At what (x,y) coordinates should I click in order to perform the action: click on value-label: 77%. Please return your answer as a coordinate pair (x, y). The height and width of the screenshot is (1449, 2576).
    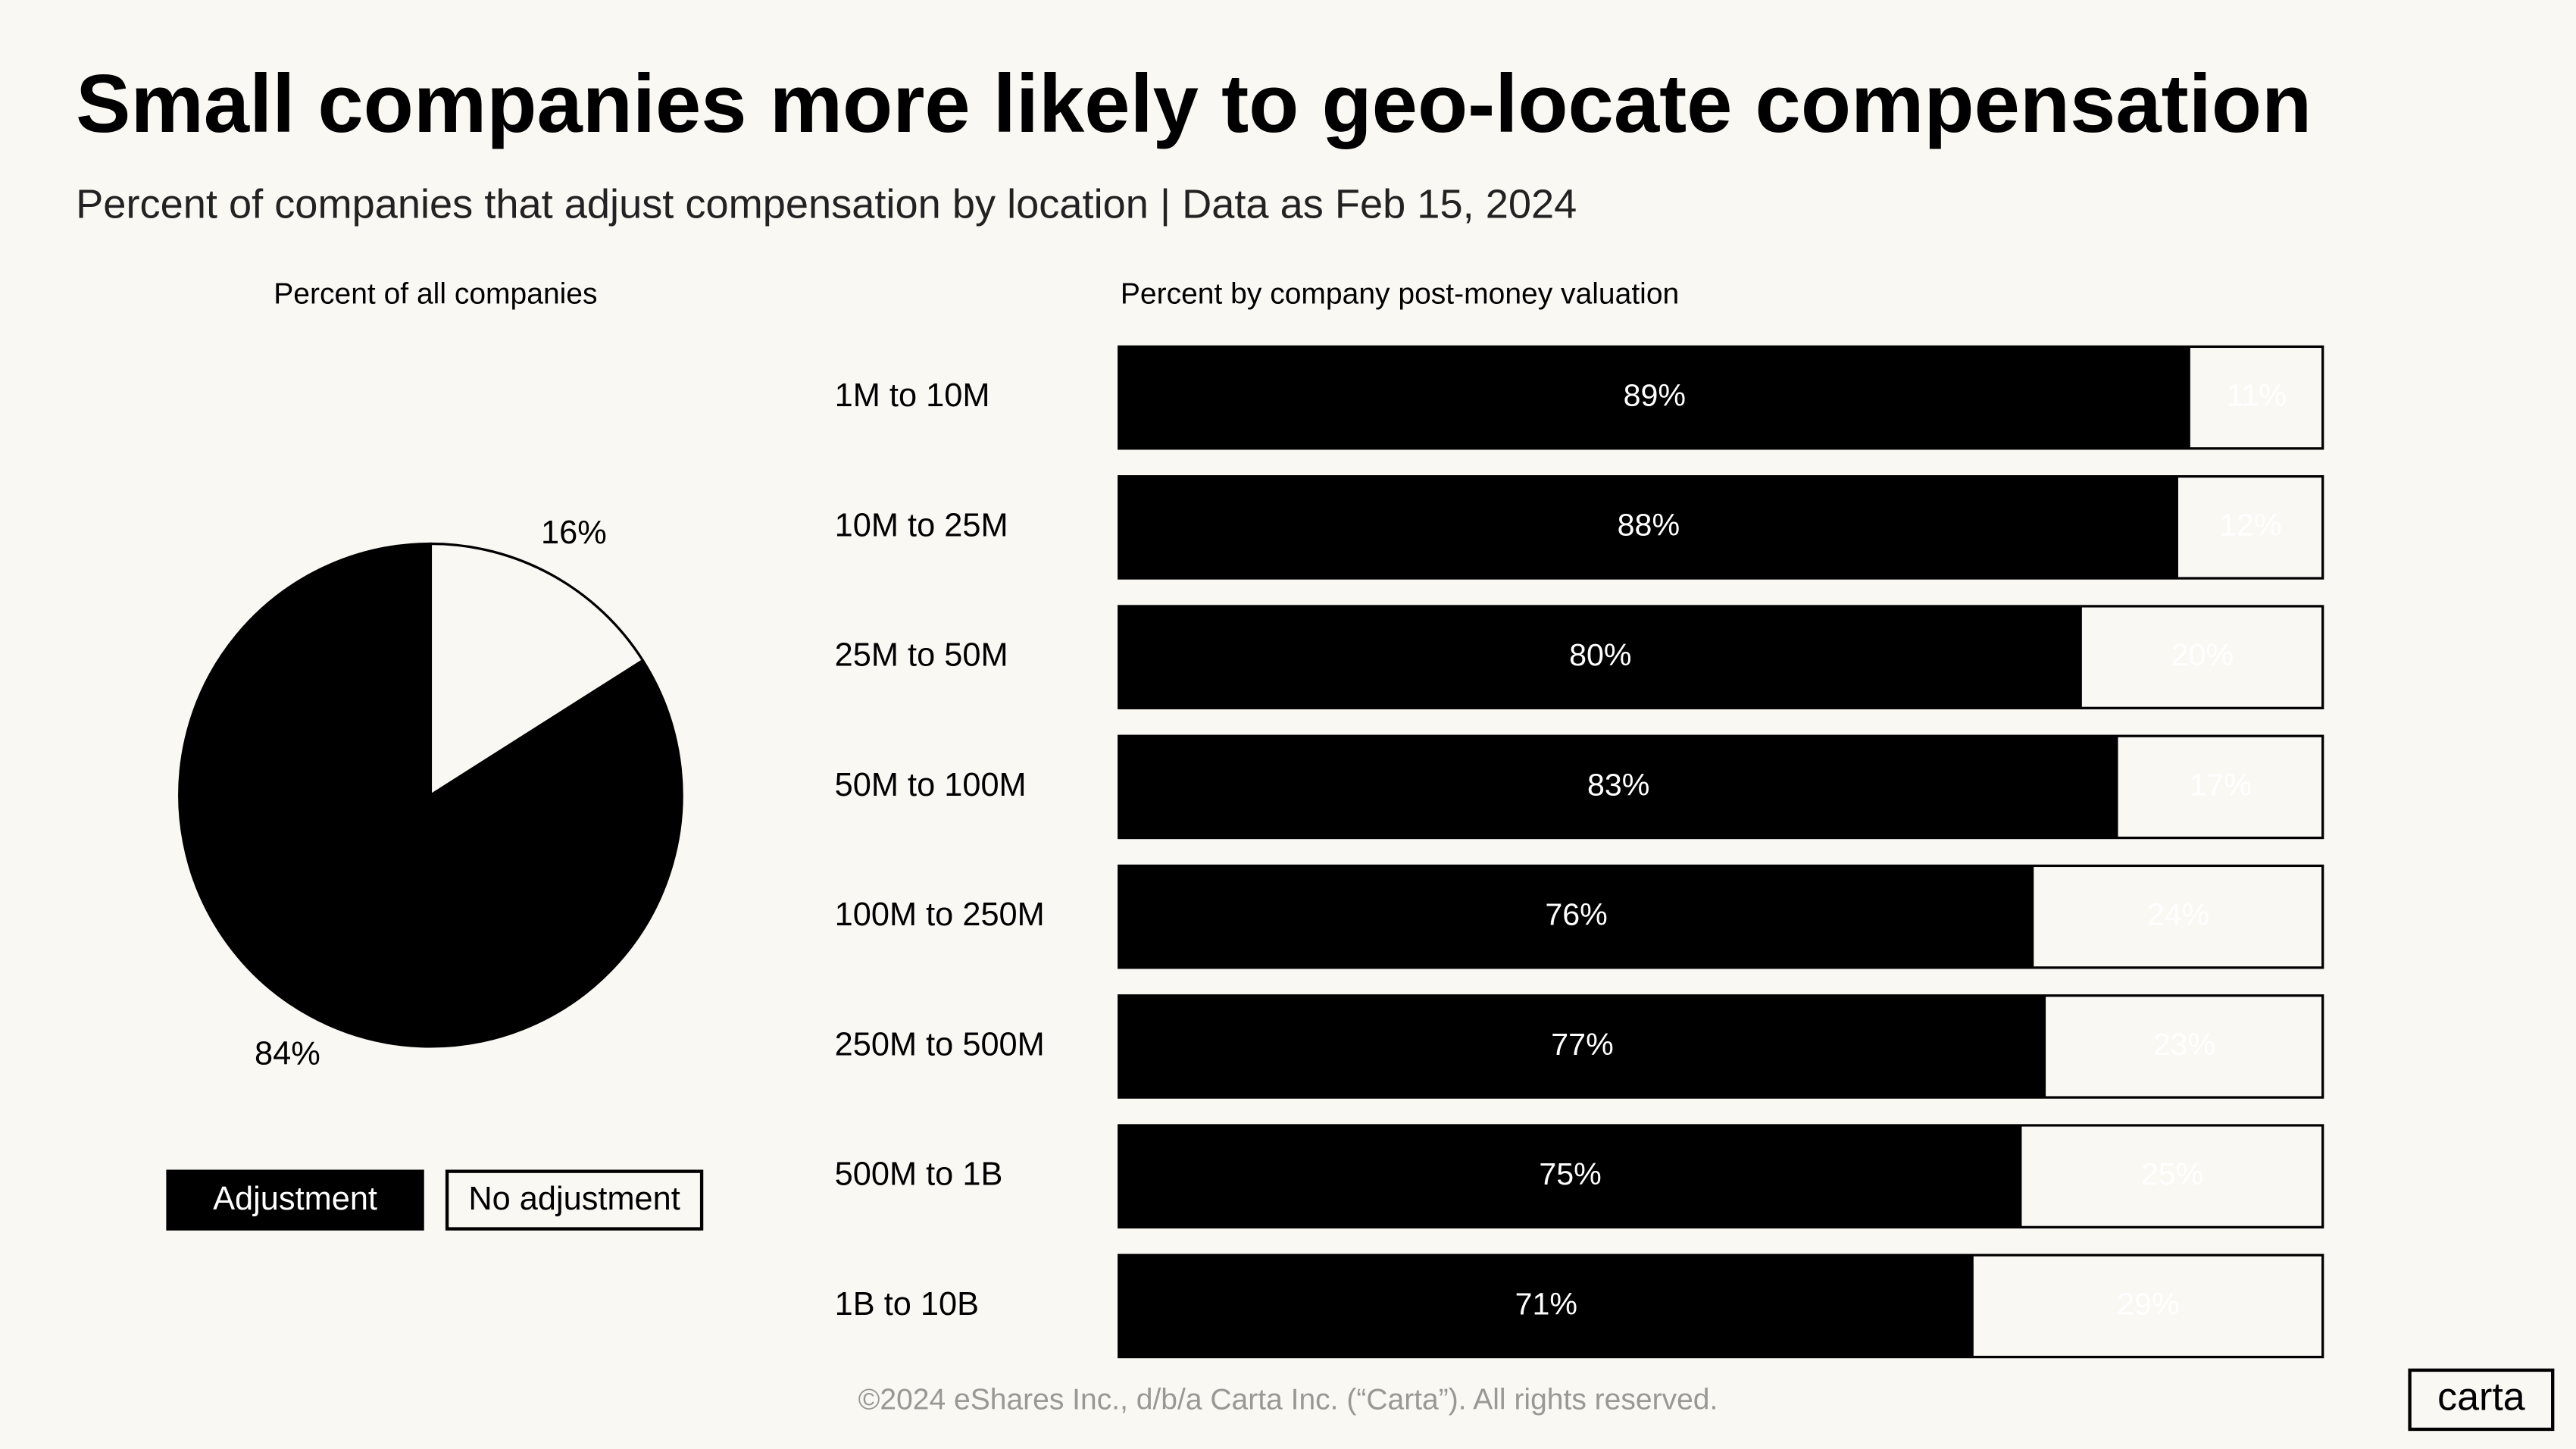
    Looking at the image, I should click on (1582, 1045).